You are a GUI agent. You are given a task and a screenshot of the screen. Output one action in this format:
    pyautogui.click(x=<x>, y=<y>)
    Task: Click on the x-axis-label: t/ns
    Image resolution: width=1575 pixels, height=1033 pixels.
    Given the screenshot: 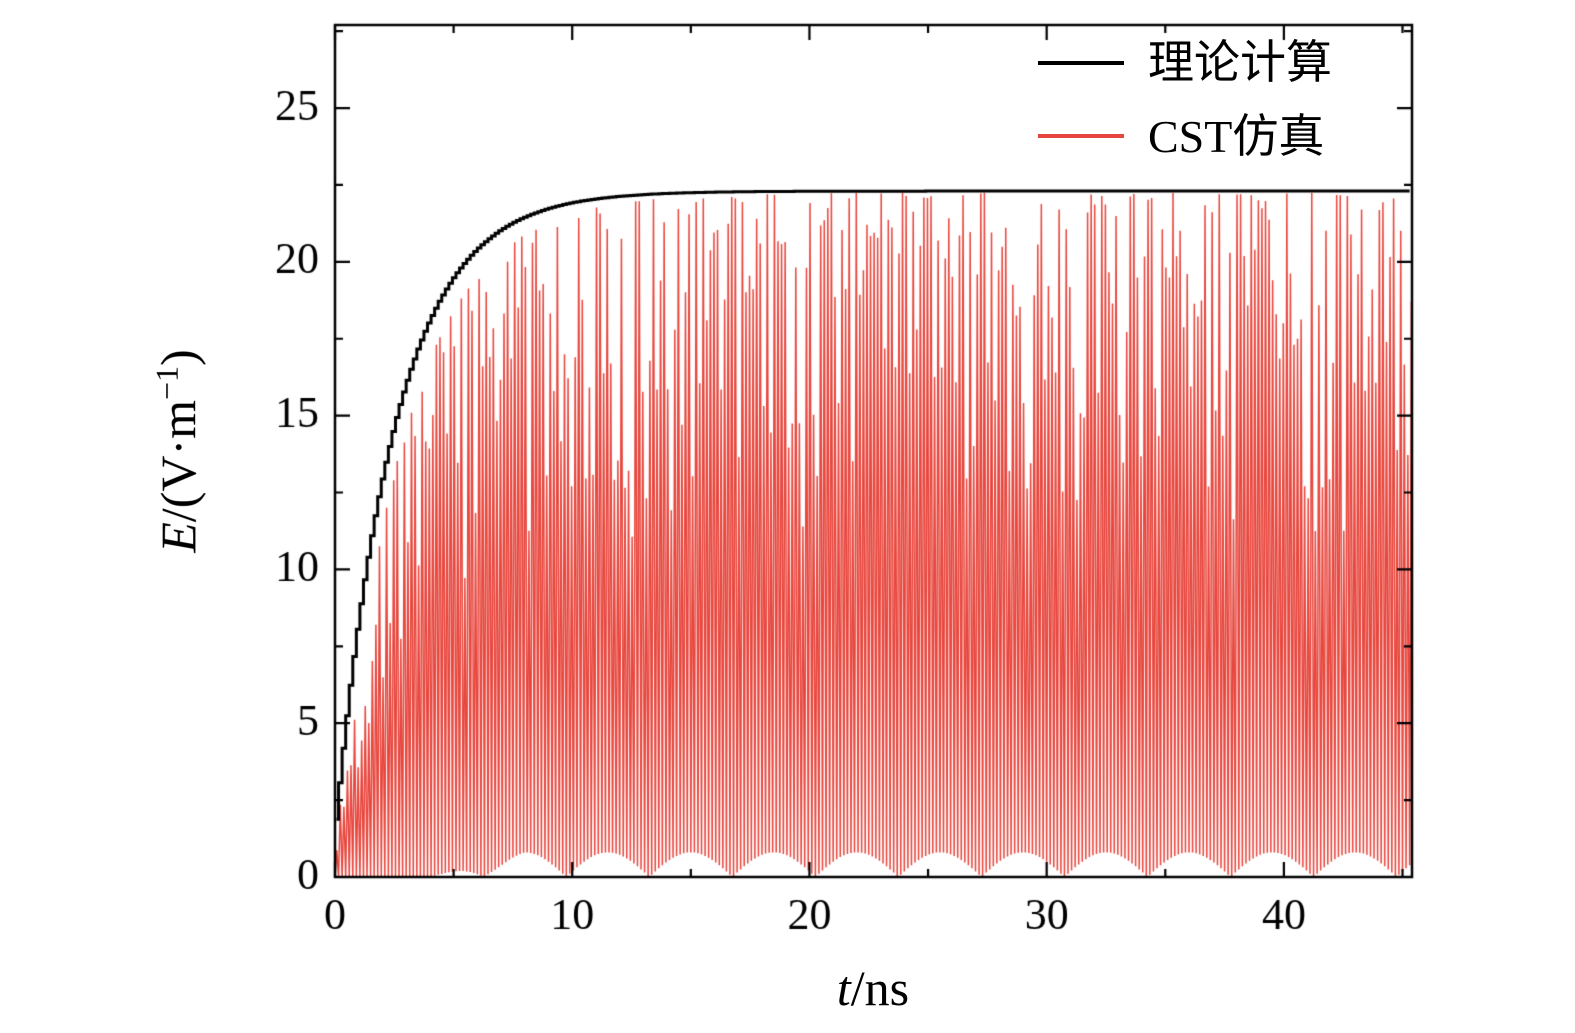 What is the action you would take?
    pyautogui.click(x=873, y=988)
    